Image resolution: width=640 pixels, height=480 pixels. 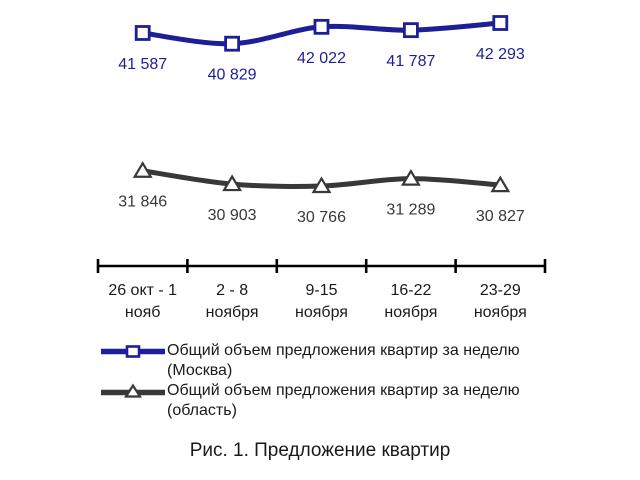 What do you see at coordinates (143, 312) in the screenshot?
I see `x-tick-label-line2: нояб` at bounding box center [143, 312].